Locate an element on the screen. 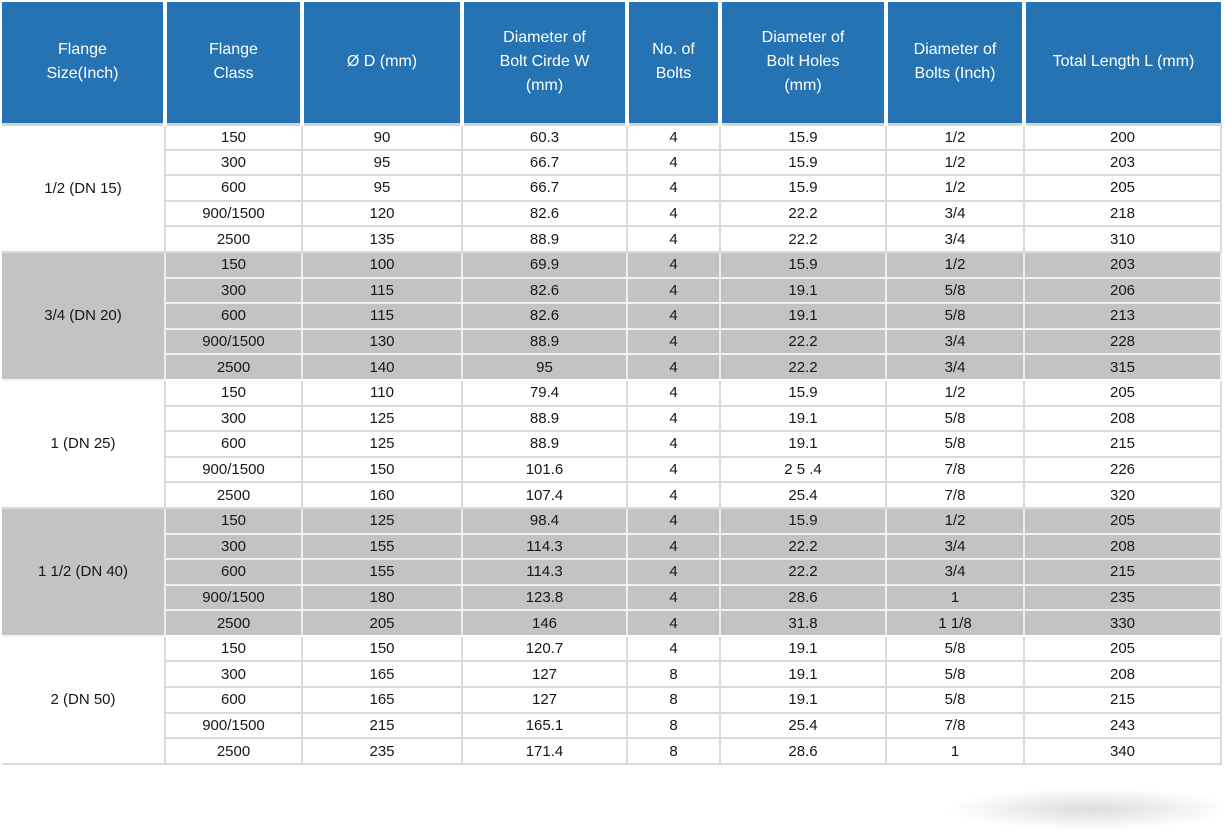 The width and height of the screenshot is (1225, 830). table-row: 900/1500 150 101.6 4 2 5 .4 7/8 226 is located at coordinates (612, 470).